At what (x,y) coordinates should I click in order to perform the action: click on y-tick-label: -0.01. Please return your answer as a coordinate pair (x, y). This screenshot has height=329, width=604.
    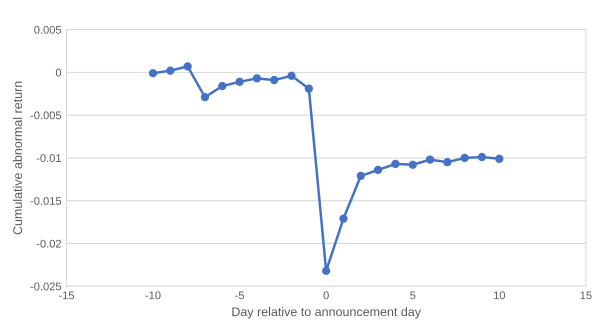
    Looking at the image, I should click on (49, 158).